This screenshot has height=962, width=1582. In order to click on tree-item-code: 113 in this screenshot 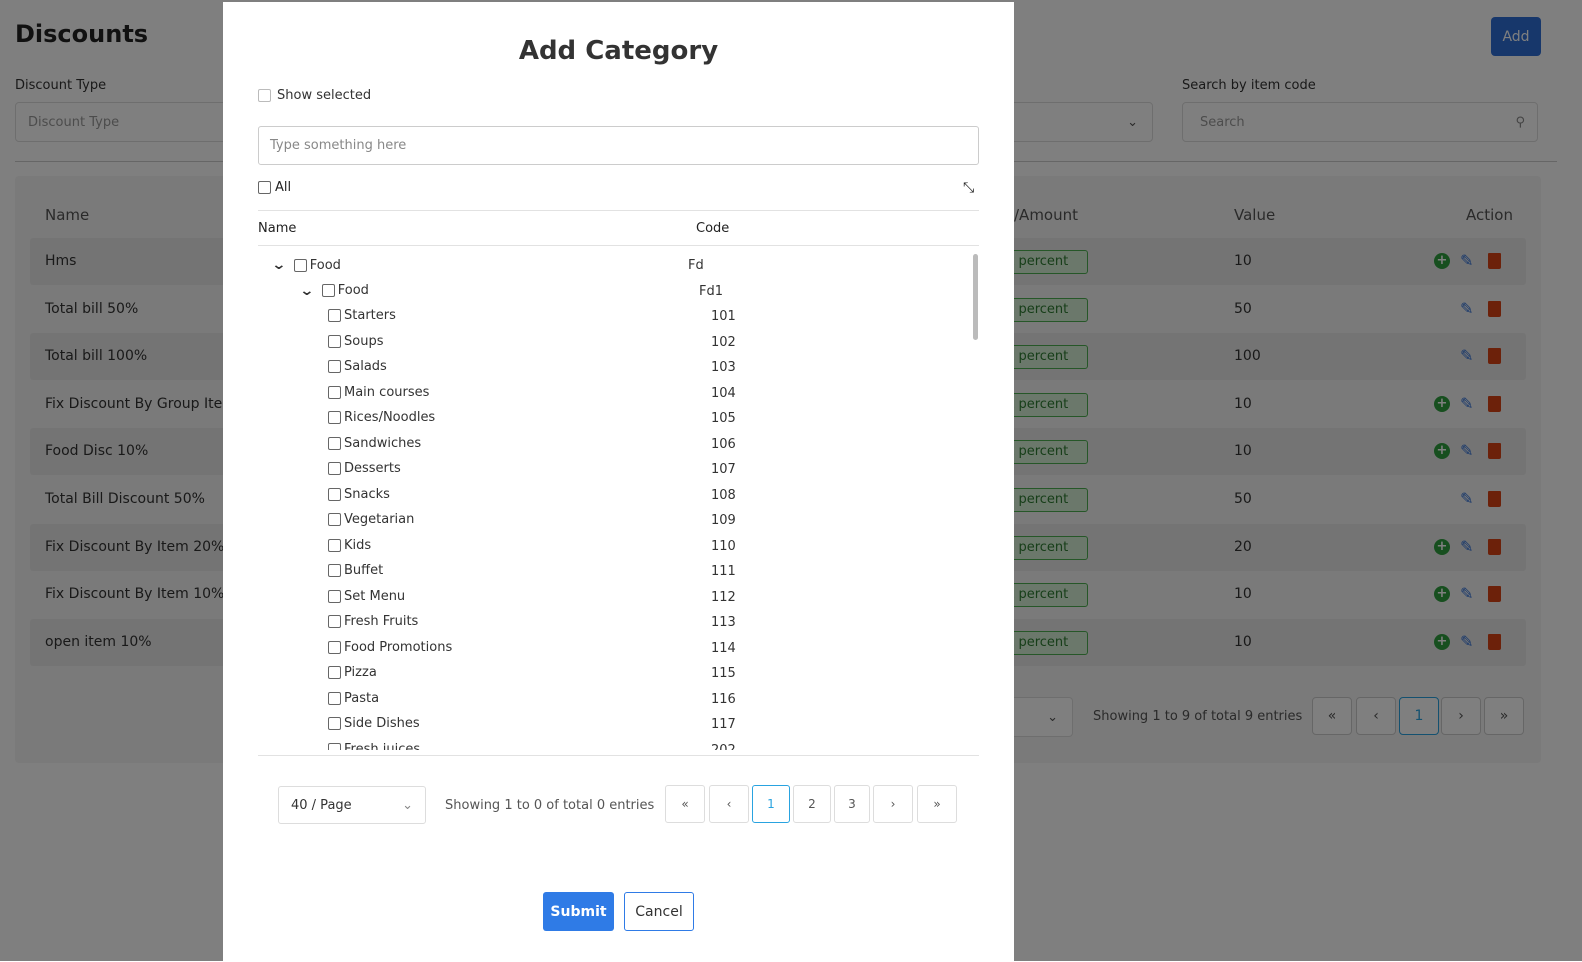, I will do `click(723, 622)`.